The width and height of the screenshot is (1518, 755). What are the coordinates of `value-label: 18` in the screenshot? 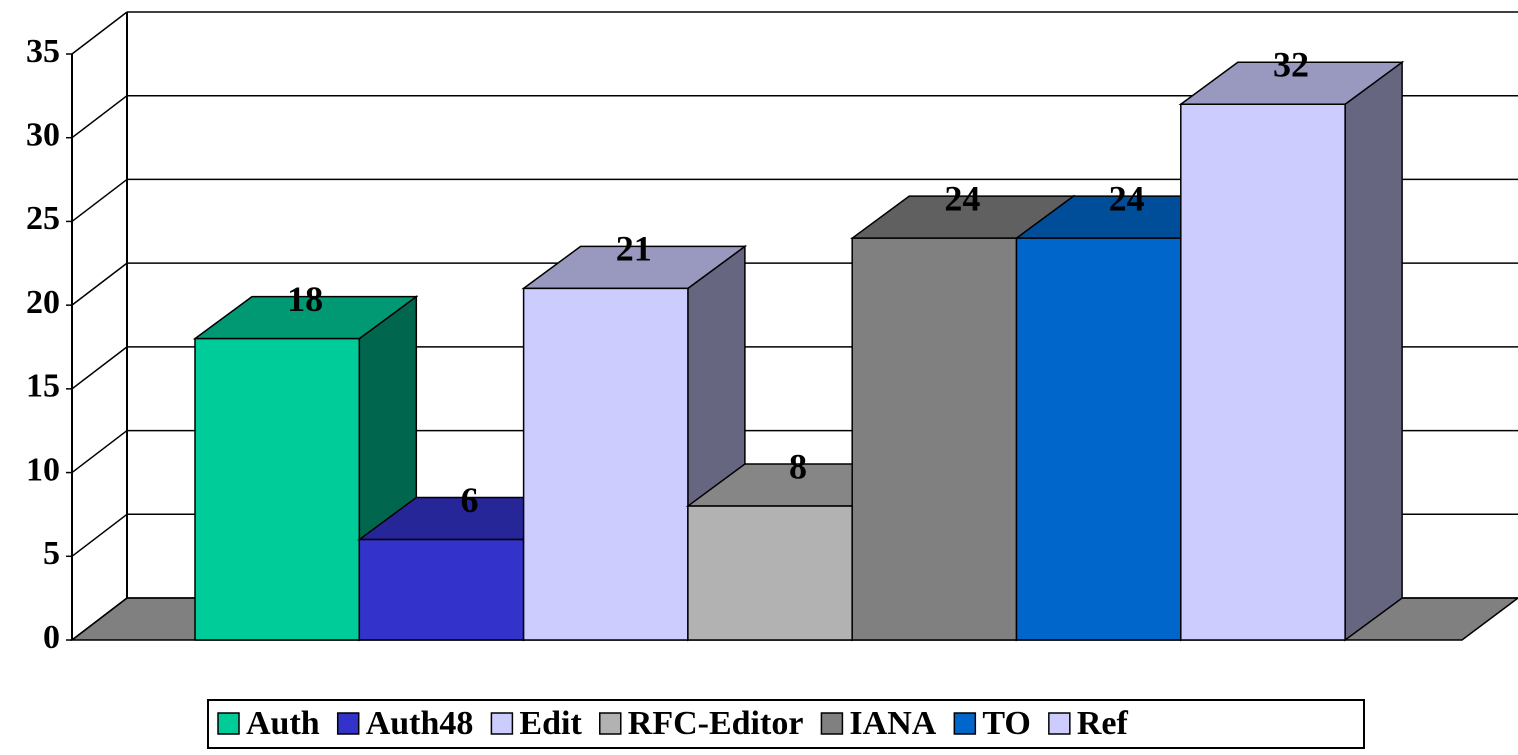 It's located at (305, 299).